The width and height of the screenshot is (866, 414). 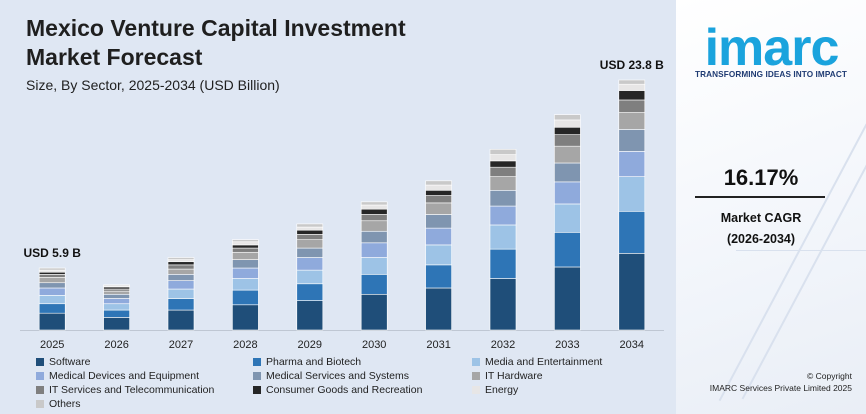 What do you see at coordinates (567, 375) in the screenshot?
I see `legend-item: IT Hardware` at bounding box center [567, 375].